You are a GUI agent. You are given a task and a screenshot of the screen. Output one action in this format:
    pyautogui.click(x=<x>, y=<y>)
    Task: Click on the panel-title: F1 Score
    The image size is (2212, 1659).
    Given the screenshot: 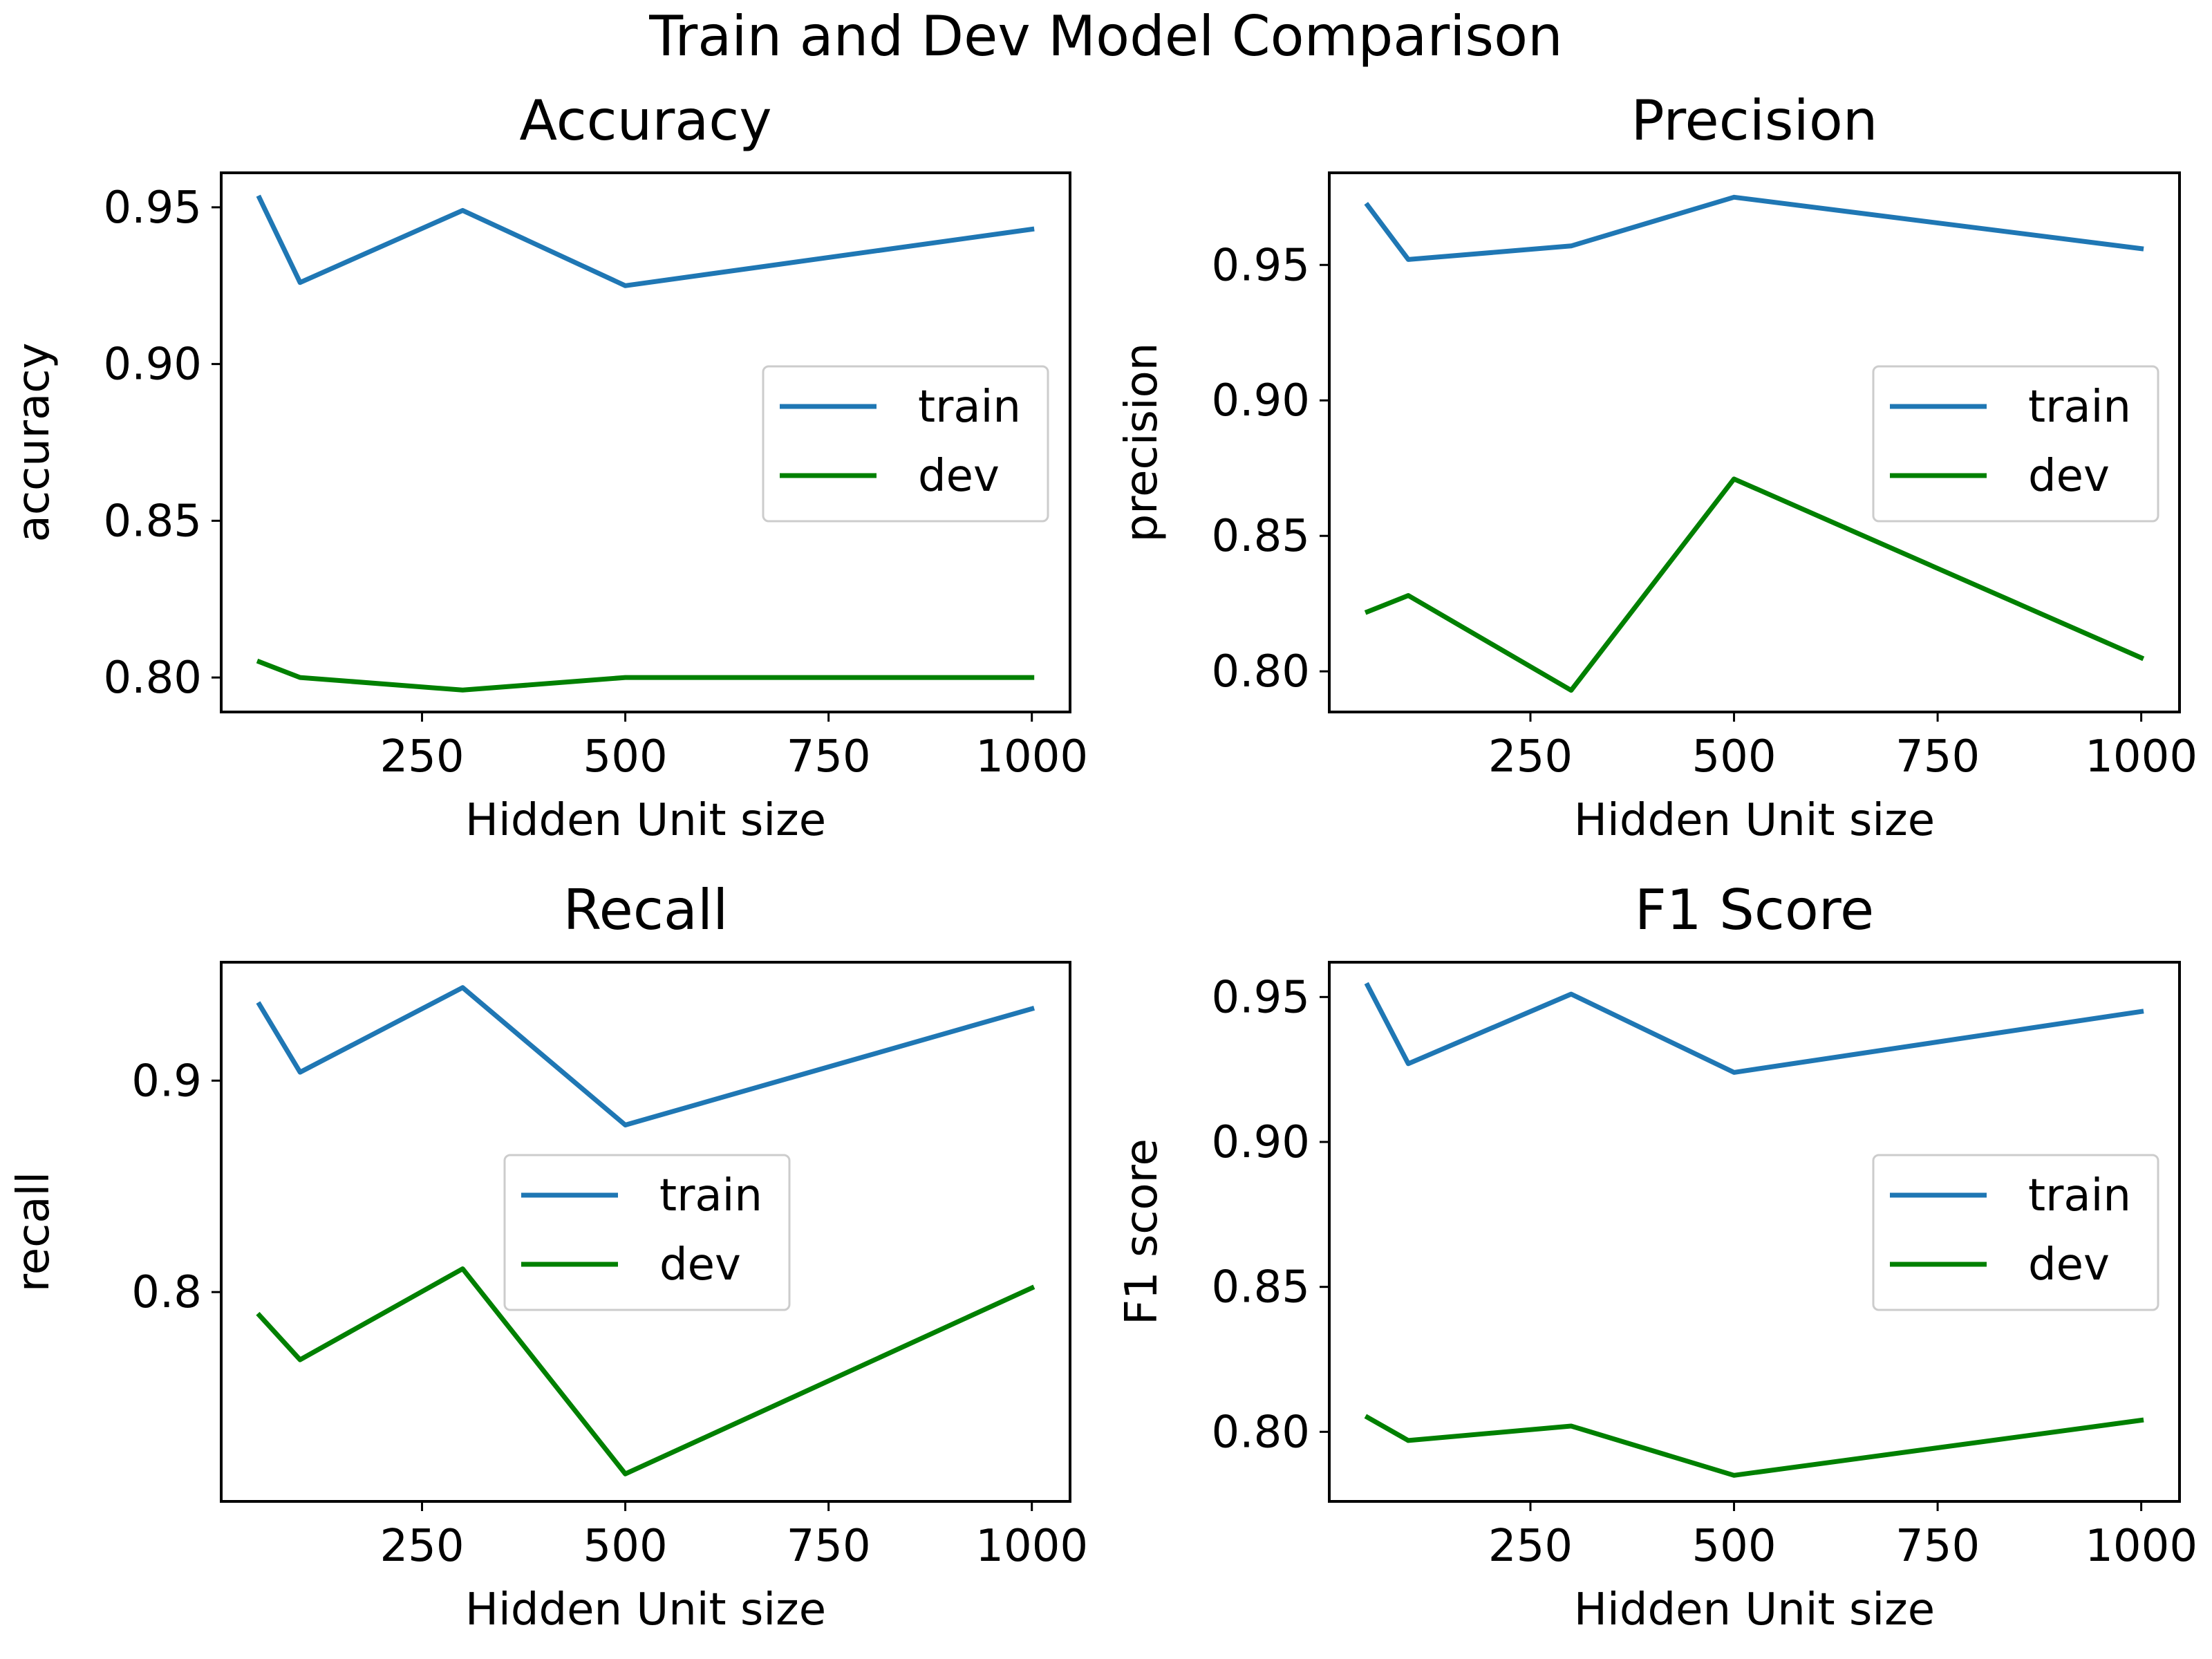 What is the action you would take?
    pyautogui.click(x=1755, y=910)
    